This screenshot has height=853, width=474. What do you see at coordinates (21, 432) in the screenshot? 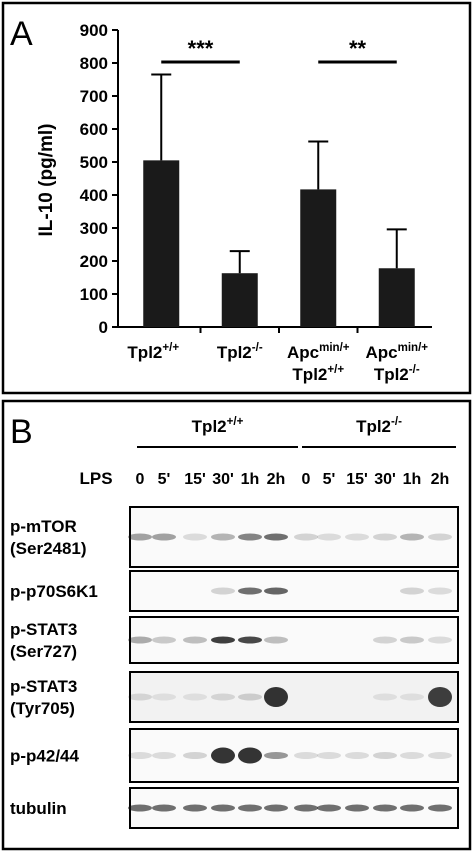
I see `panel-label: B` at bounding box center [21, 432].